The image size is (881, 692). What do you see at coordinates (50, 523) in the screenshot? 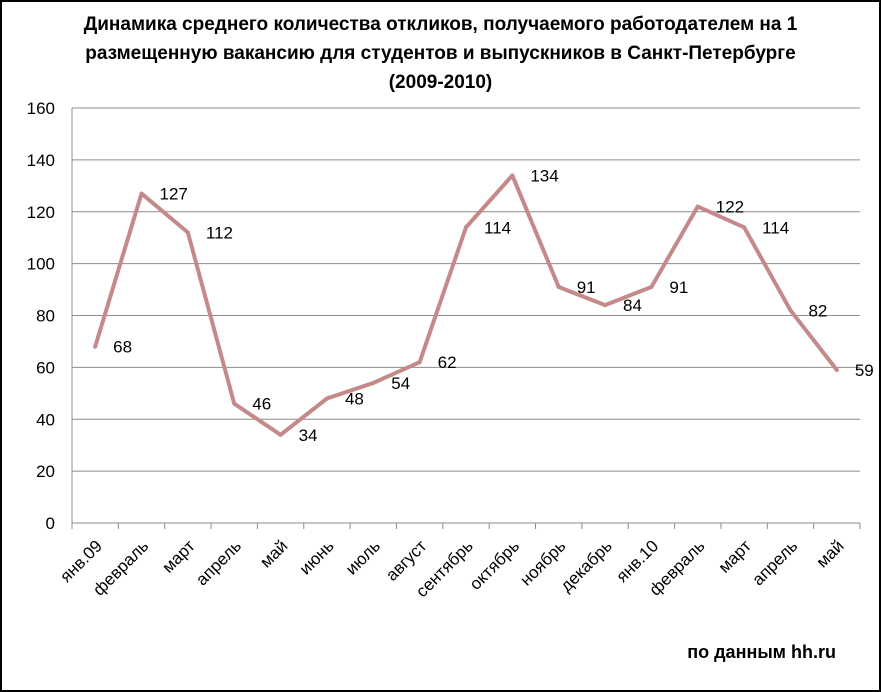
I see `y-tick-label: 0` at bounding box center [50, 523].